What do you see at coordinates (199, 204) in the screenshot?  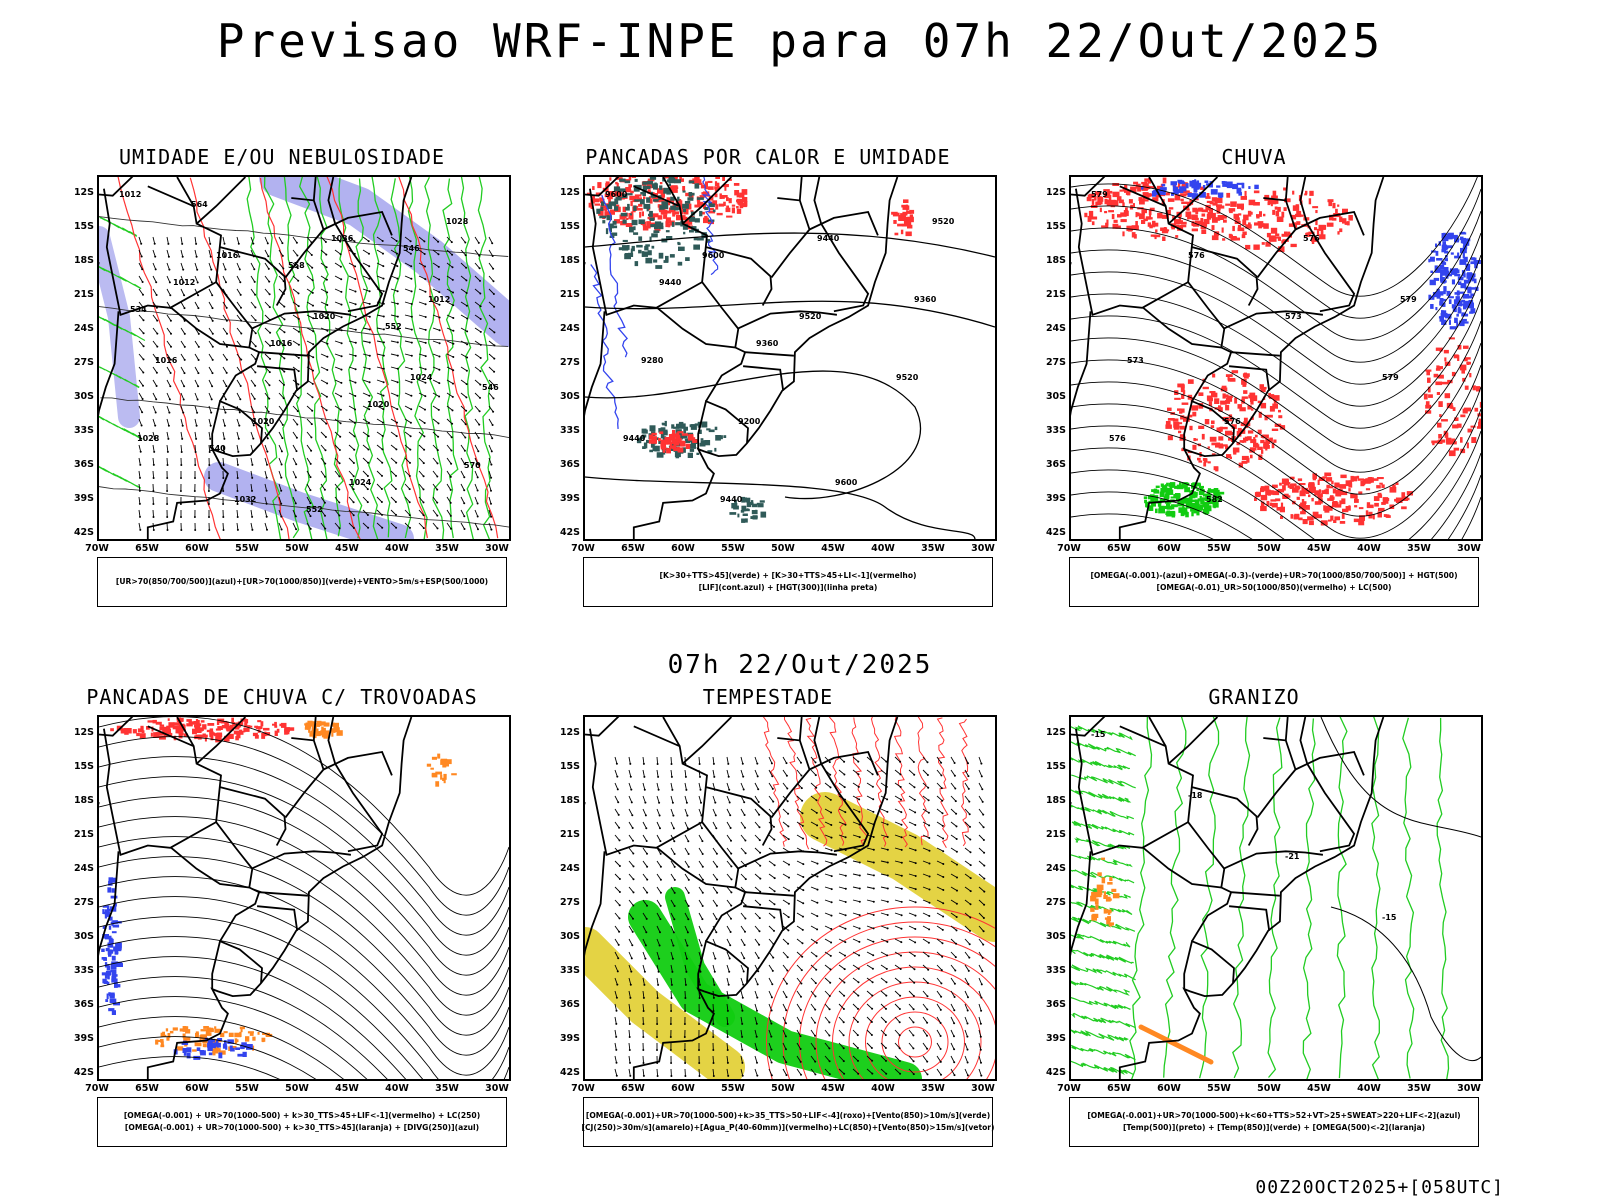 I see `contour-label: 564` at bounding box center [199, 204].